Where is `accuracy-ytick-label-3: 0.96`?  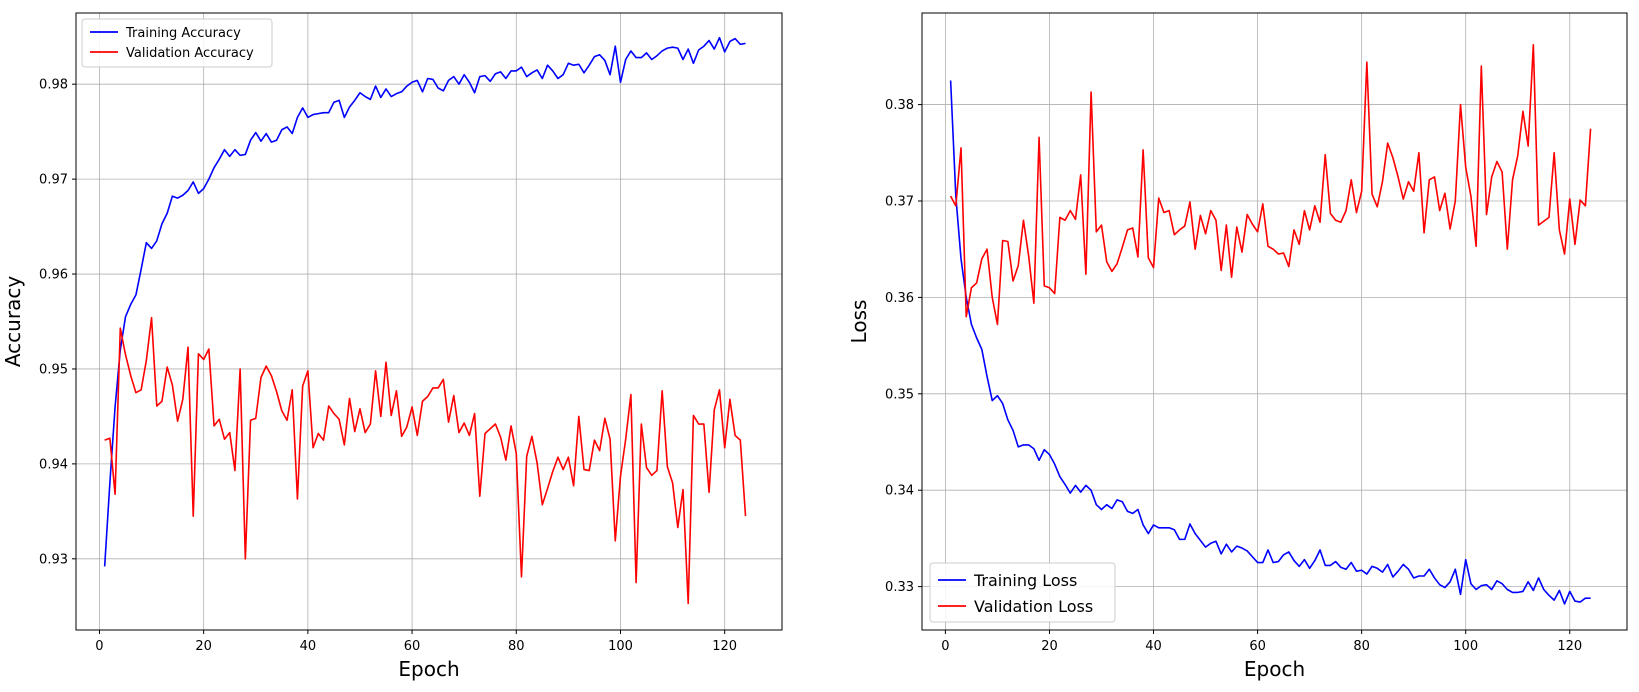 accuracy-ytick-label-3: 0.96 is located at coordinates (53, 275).